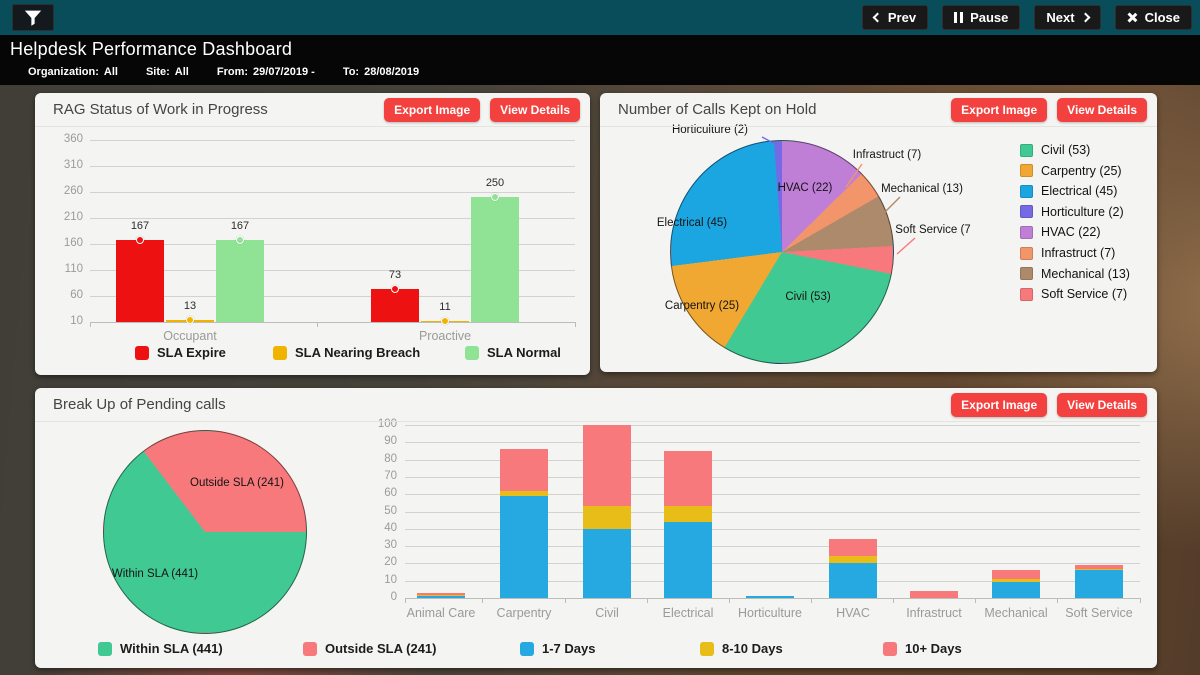 The image size is (1200, 675). Describe the element at coordinates (205, 532) in the screenshot. I see `pie-pending_pie` at that location.